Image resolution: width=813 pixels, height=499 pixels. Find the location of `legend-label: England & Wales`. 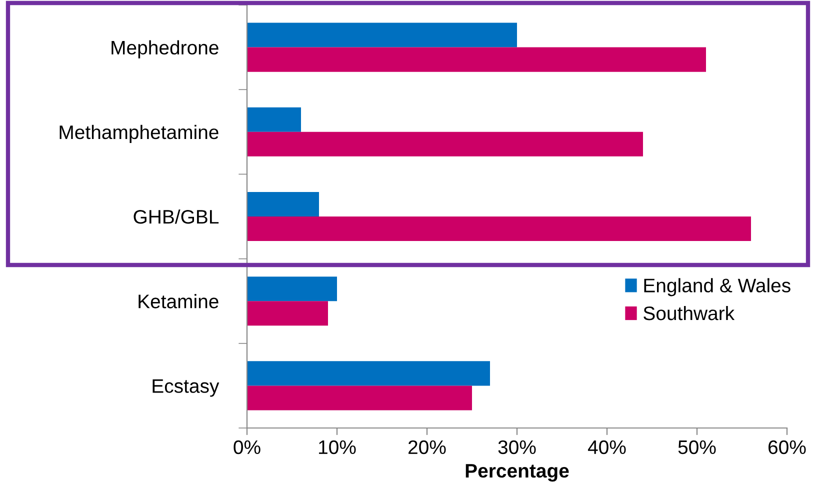

legend-label: England & Wales is located at coordinates (717, 287).